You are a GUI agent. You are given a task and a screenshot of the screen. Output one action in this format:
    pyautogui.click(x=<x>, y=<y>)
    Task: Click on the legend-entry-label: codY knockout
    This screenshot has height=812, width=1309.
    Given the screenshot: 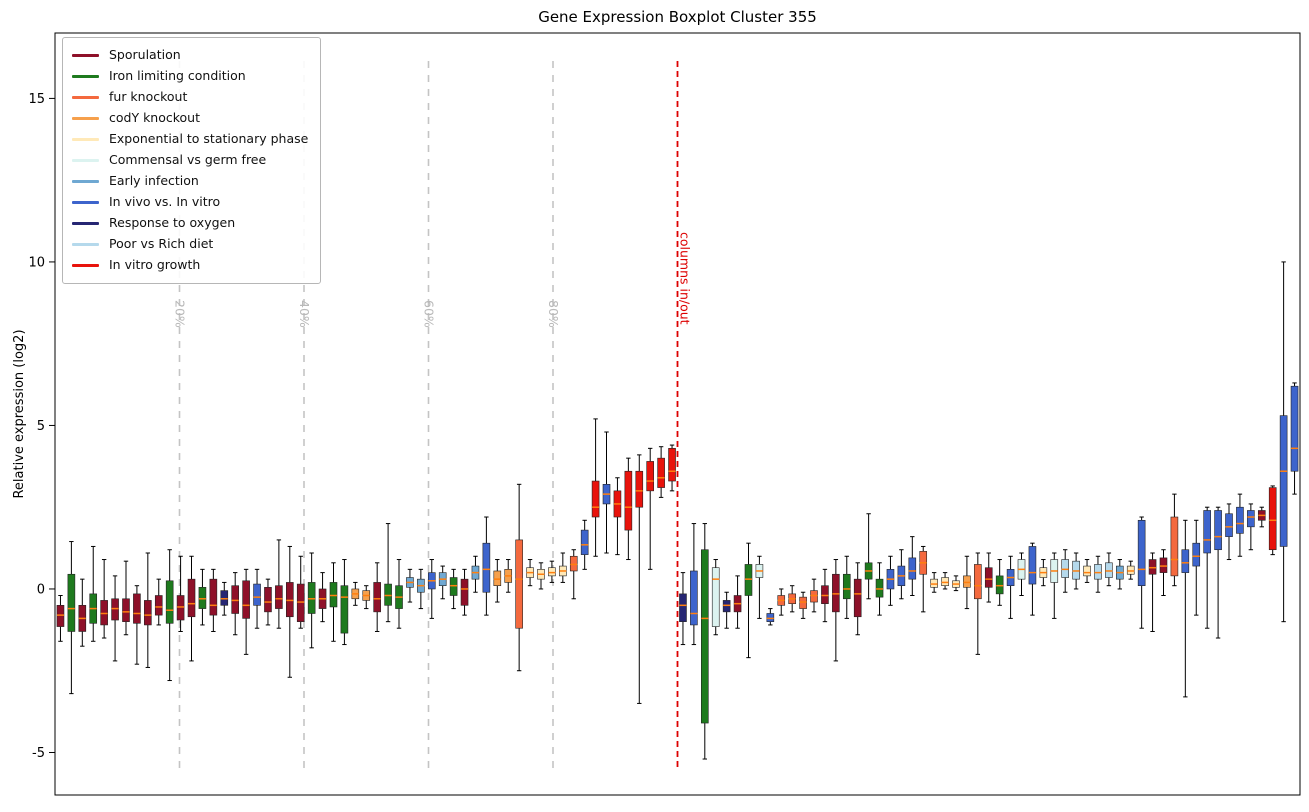 What is the action you would take?
    pyautogui.click(x=155, y=118)
    